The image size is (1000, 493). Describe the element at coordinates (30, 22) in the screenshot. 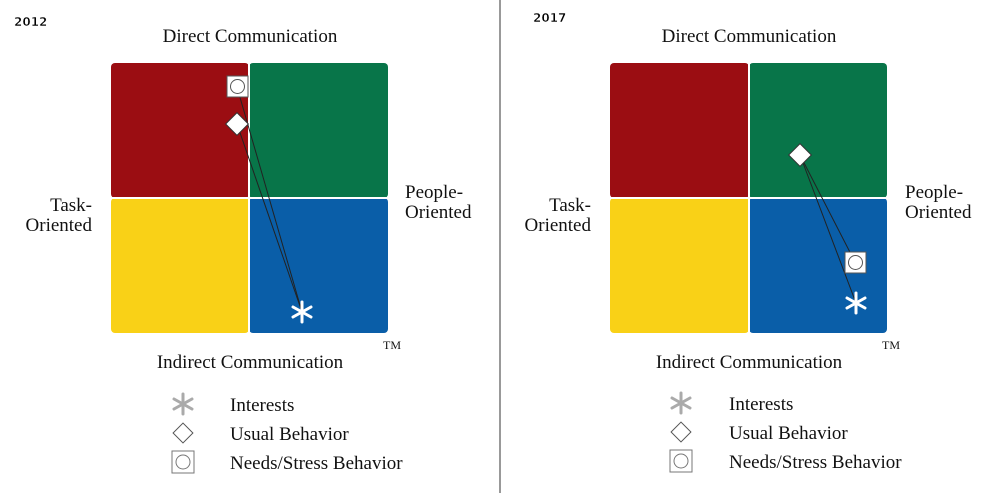

I see `year: 2012` at that location.